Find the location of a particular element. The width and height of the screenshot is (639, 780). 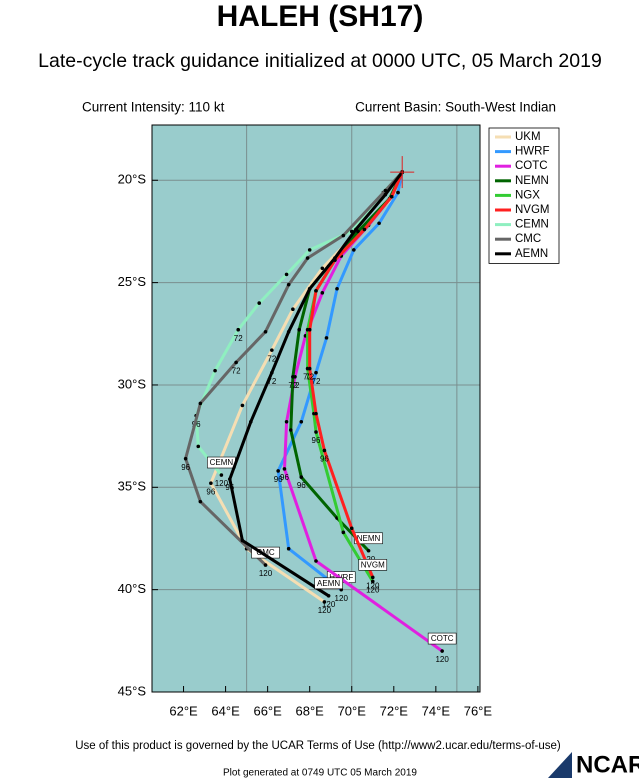

model-tag: COTC is located at coordinates (442, 638).